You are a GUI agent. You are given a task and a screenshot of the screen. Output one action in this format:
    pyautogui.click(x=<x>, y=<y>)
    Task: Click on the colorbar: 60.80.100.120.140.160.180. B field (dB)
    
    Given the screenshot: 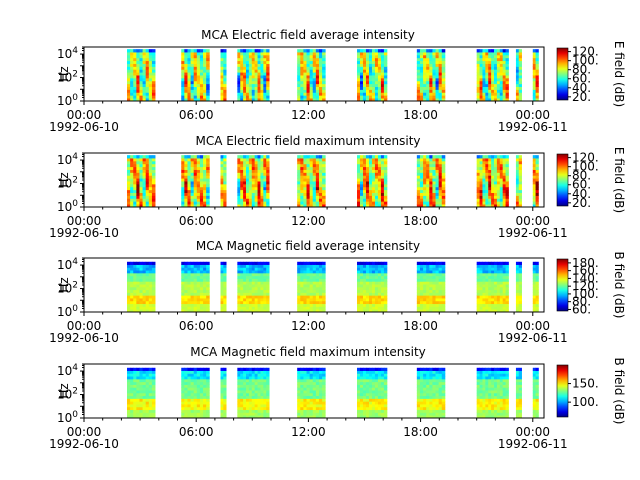 What is the action you would take?
    pyautogui.click(x=591, y=285)
    